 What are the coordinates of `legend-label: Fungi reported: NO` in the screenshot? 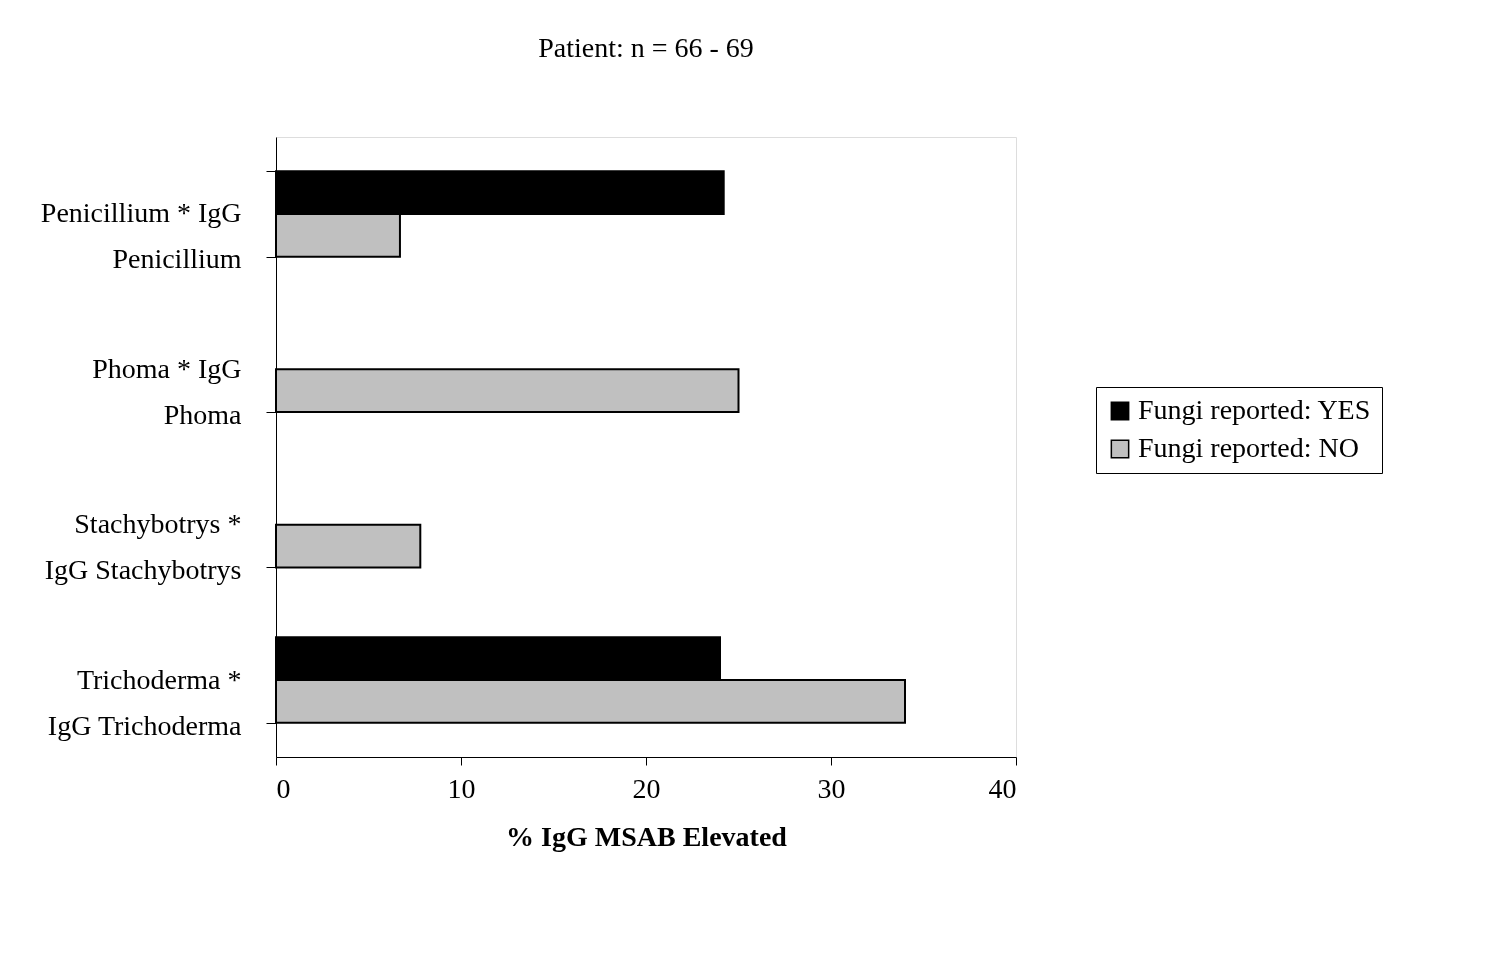 It's located at (1248, 447).